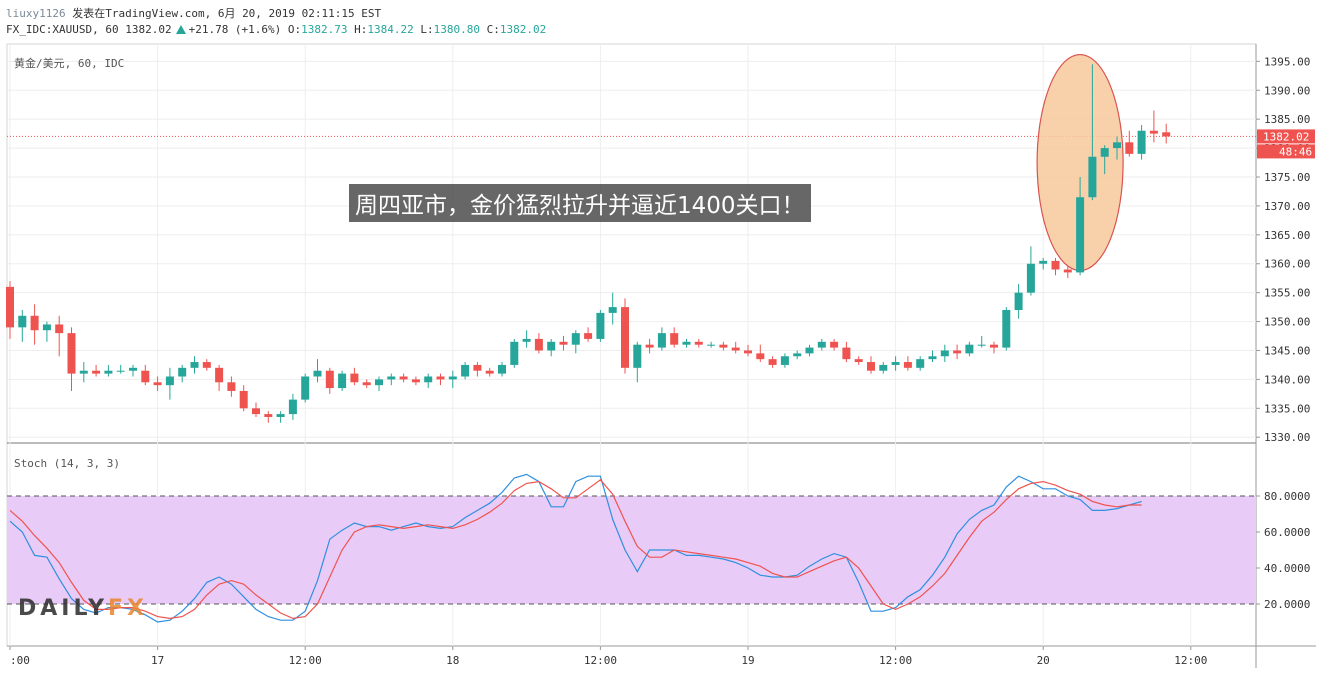  I want to click on open-value: 1382.73, so click(324, 29).